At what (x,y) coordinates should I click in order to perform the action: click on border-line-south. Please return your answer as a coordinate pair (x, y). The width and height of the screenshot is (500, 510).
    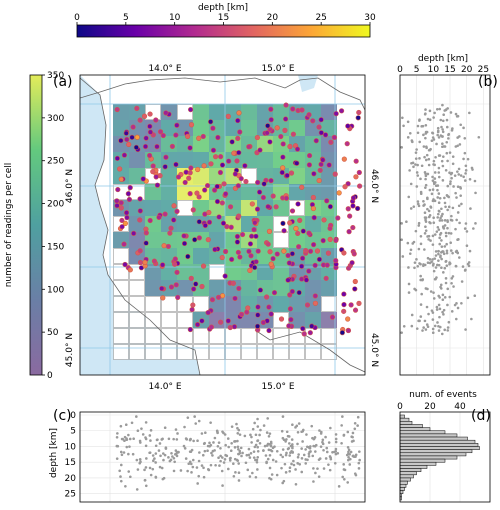
    Looking at the image, I should click on (309, 351).